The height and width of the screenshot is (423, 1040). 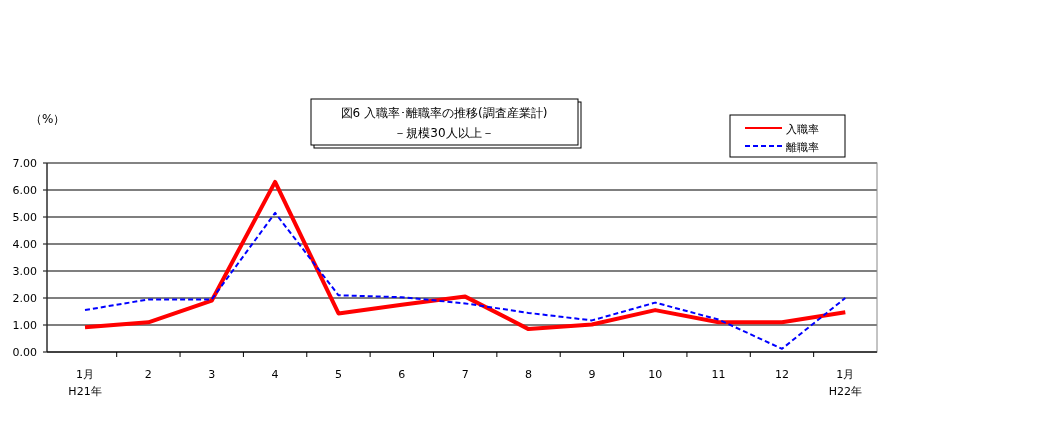 What do you see at coordinates (781, 374) in the screenshot?
I see `x-tick-label: 12` at bounding box center [781, 374].